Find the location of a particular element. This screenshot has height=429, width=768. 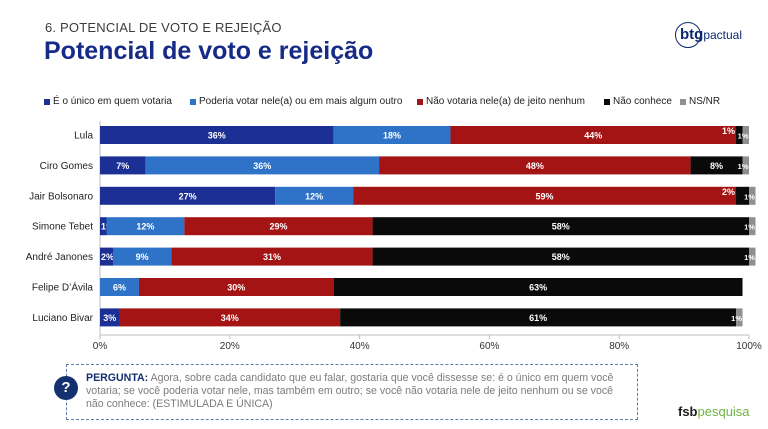

footer-logo-bold: fsb is located at coordinates (688, 411).